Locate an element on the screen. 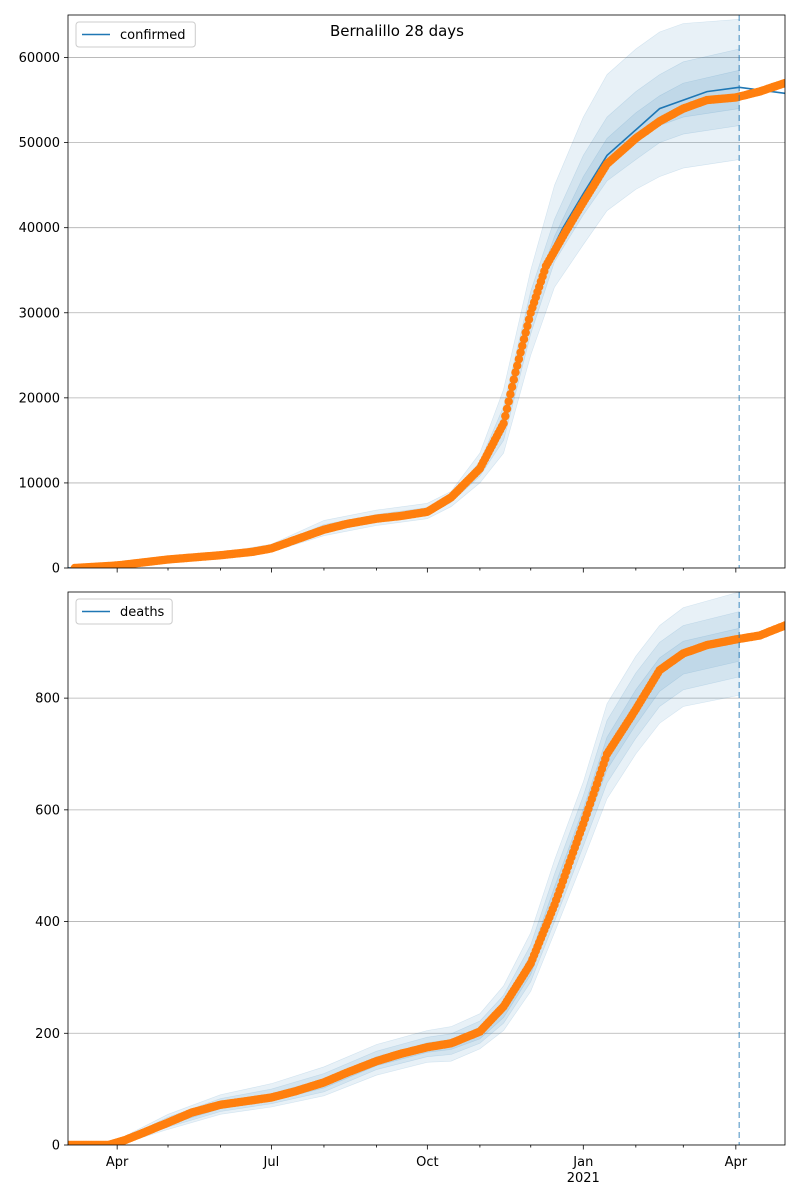  legend-label: deaths is located at coordinates (142, 612).